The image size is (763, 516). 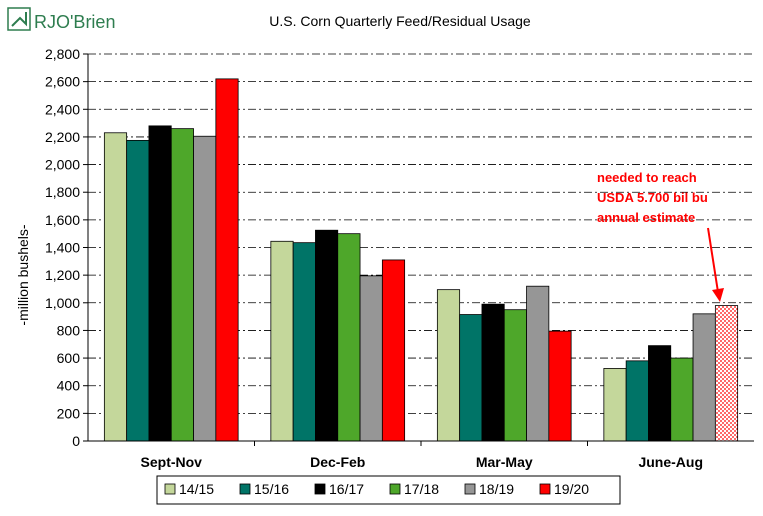 What do you see at coordinates (227, 260) in the screenshot?
I see `bar-19-20-sept-nov` at bounding box center [227, 260].